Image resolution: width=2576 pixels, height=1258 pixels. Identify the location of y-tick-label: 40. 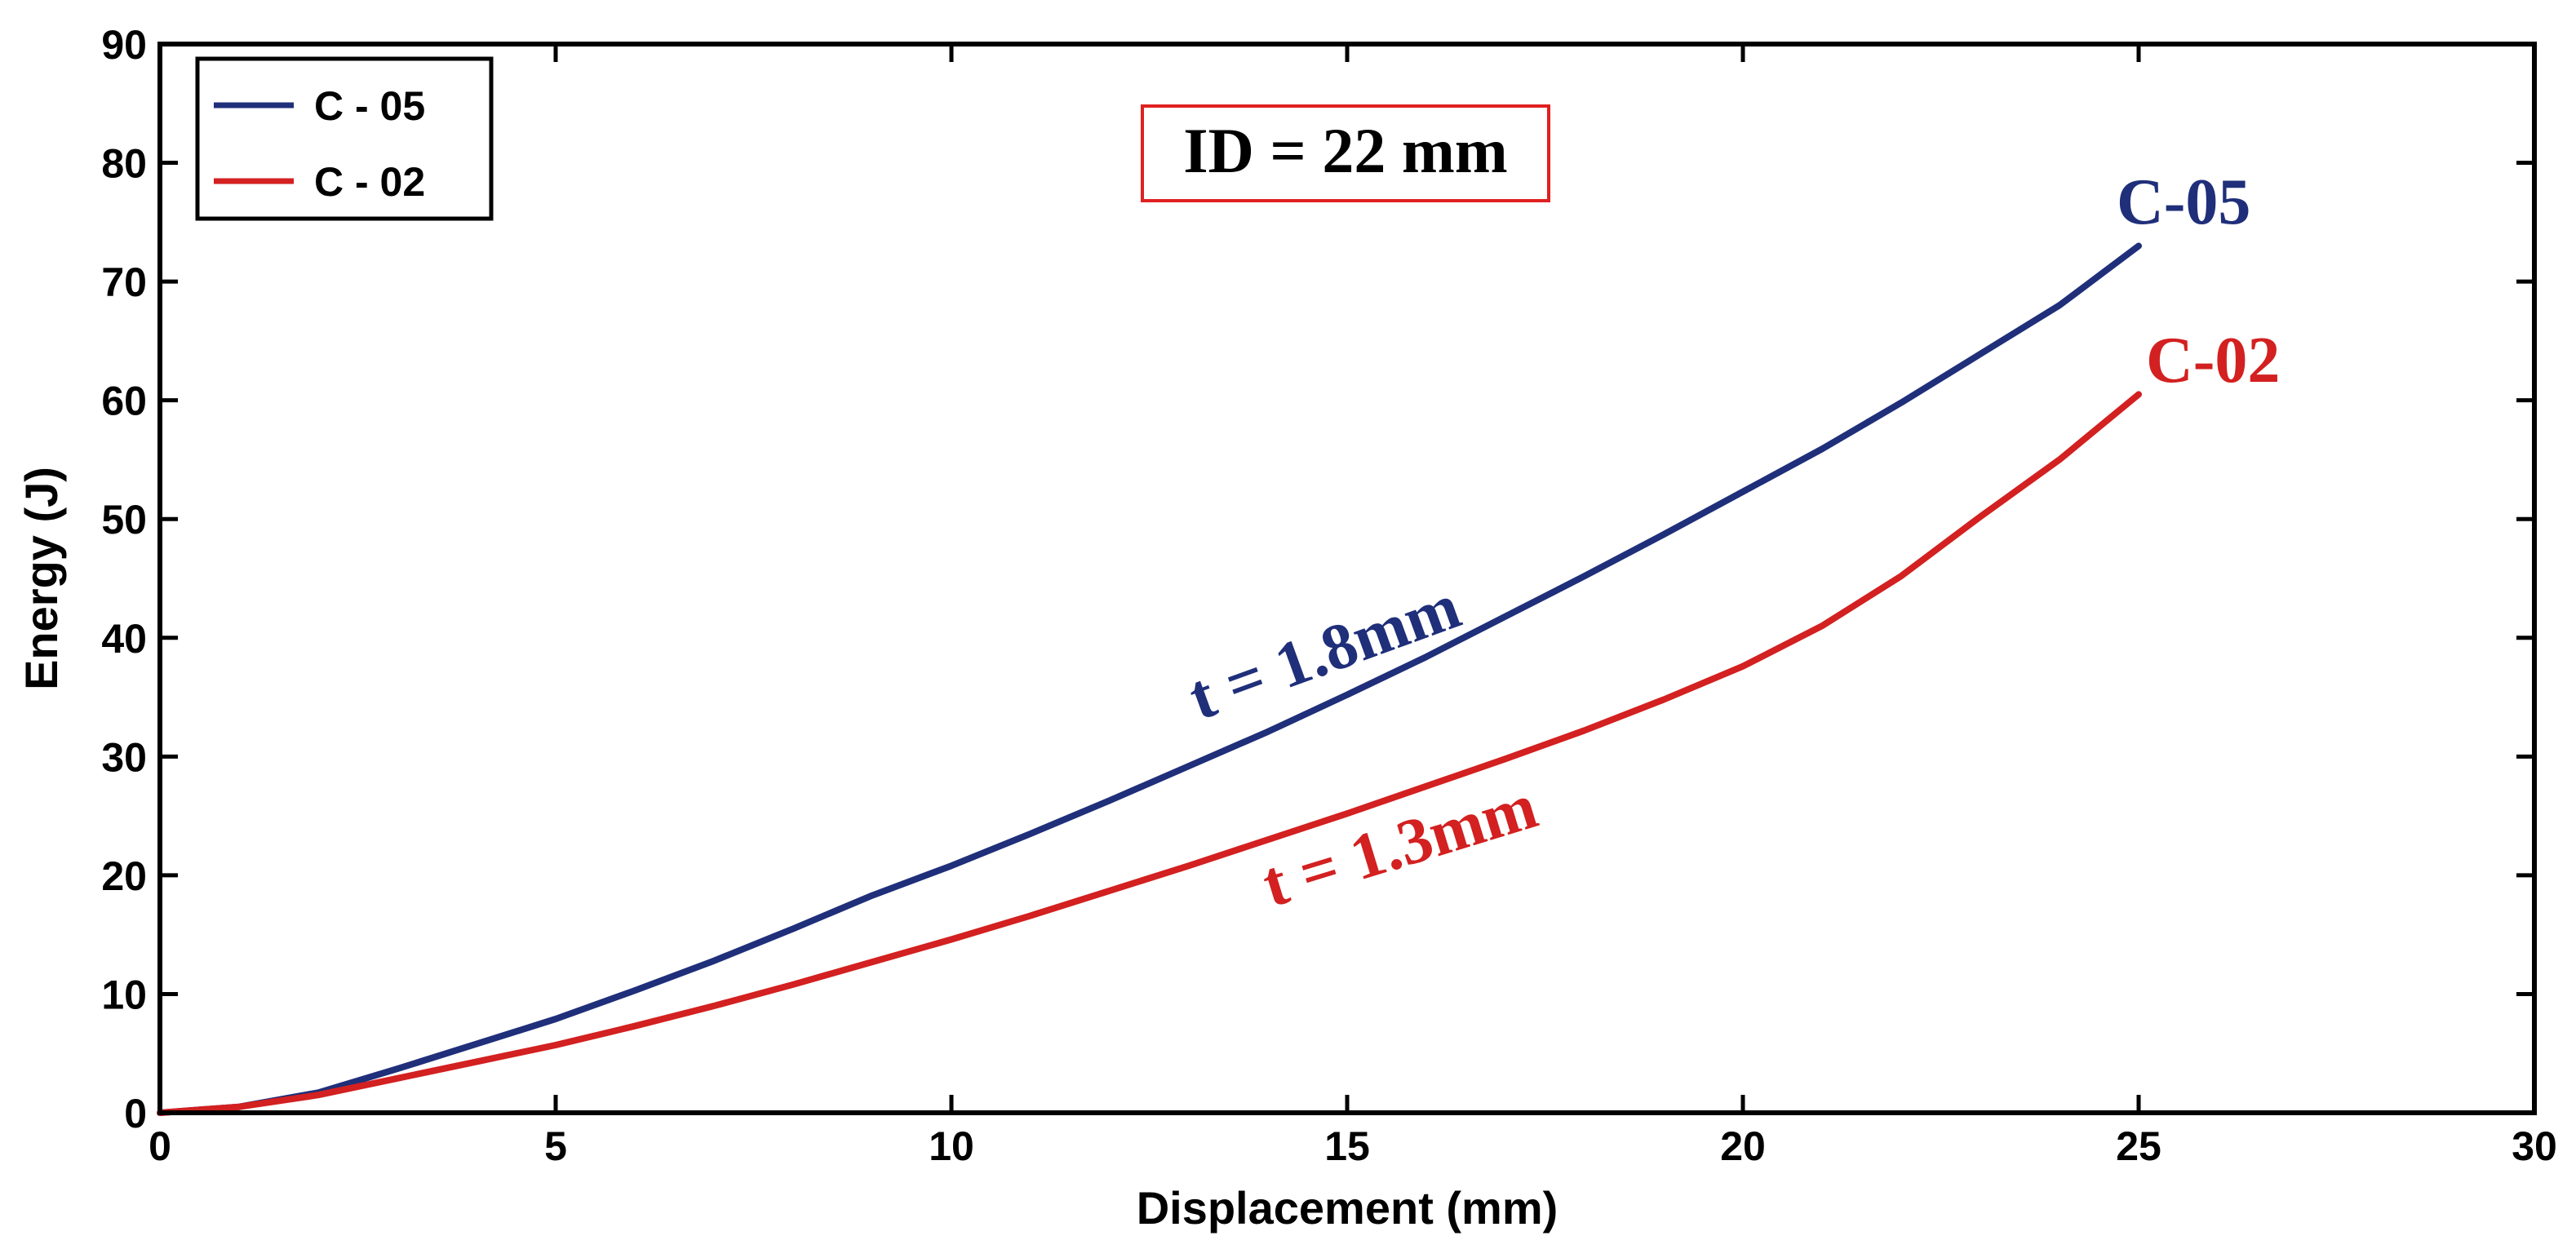
(124, 639).